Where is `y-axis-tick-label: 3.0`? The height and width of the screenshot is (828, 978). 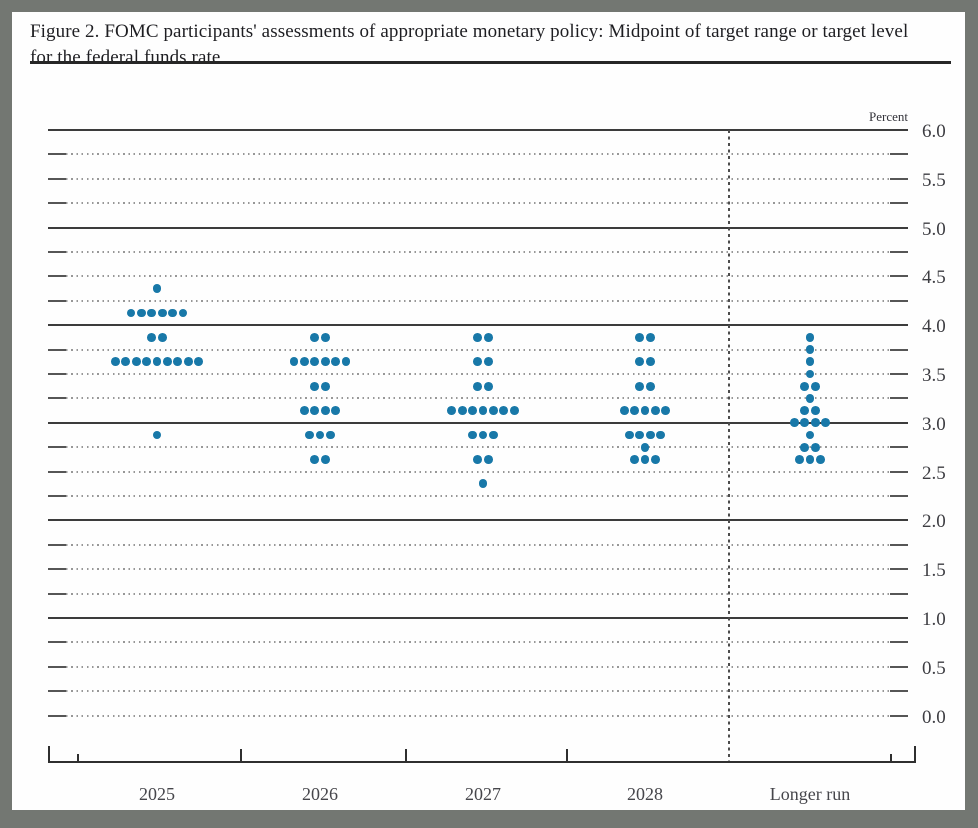
y-axis-tick-label: 3.0 is located at coordinates (934, 424).